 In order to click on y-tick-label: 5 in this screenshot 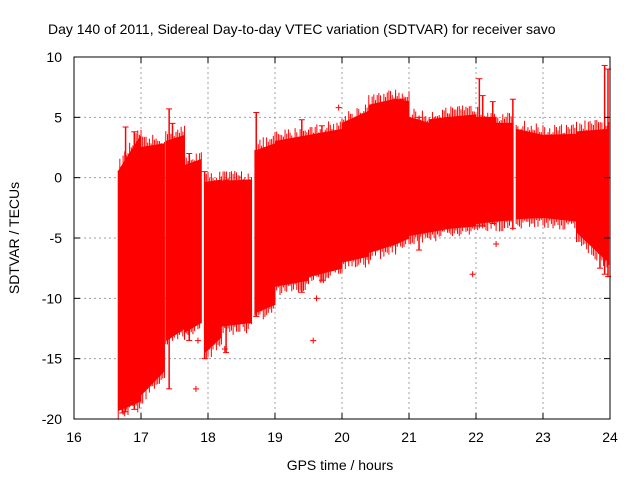, I will do `click(58, 117)`.